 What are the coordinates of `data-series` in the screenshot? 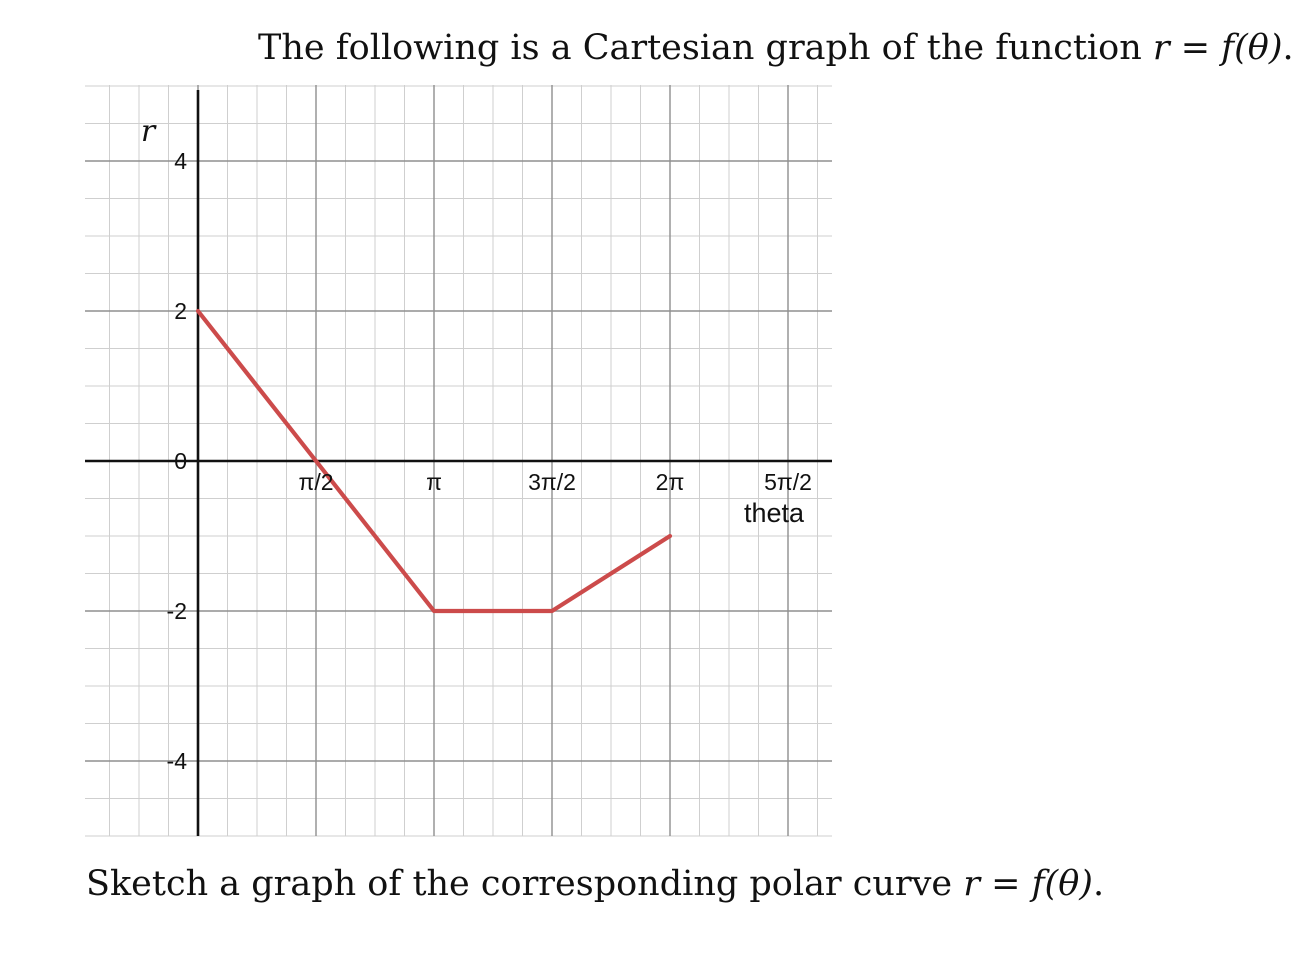 It's located at (434, 461).